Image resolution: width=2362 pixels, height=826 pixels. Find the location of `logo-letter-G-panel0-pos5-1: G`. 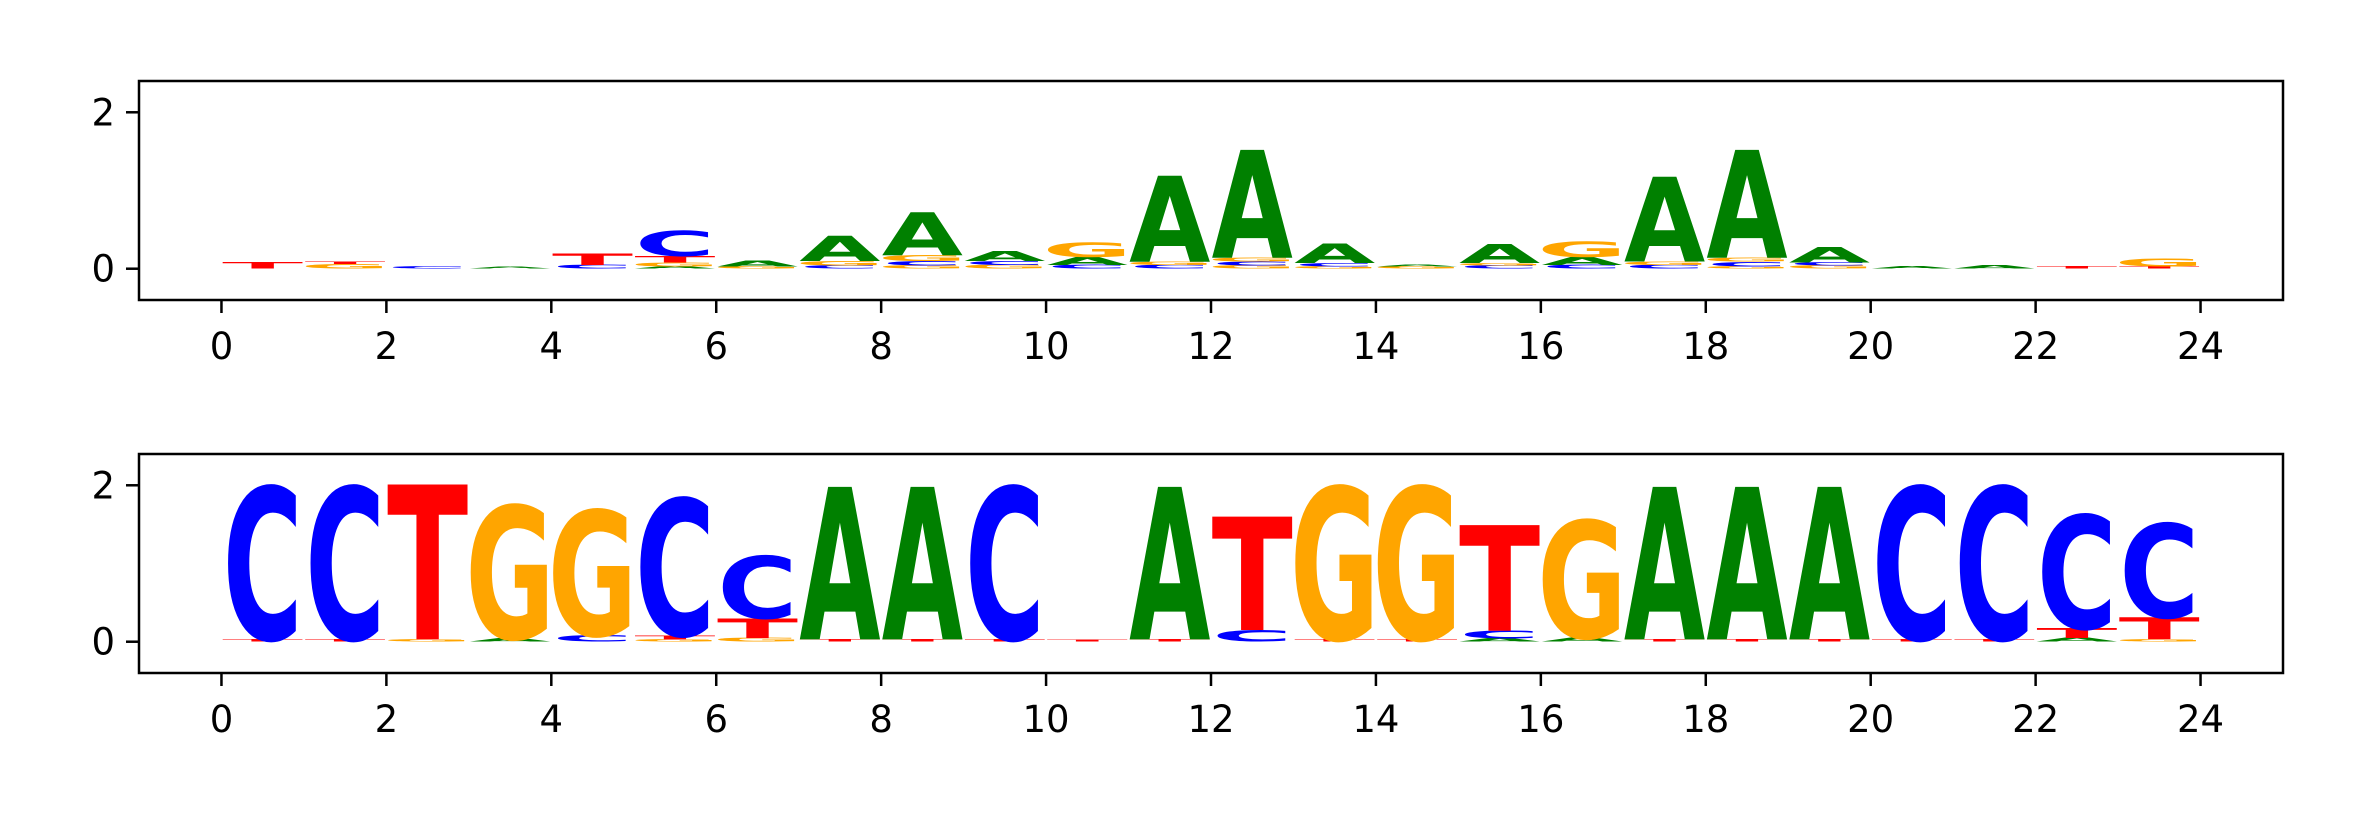

logo-letter-G-panel0-pos5-1: G is located at coordinates (675, 264).